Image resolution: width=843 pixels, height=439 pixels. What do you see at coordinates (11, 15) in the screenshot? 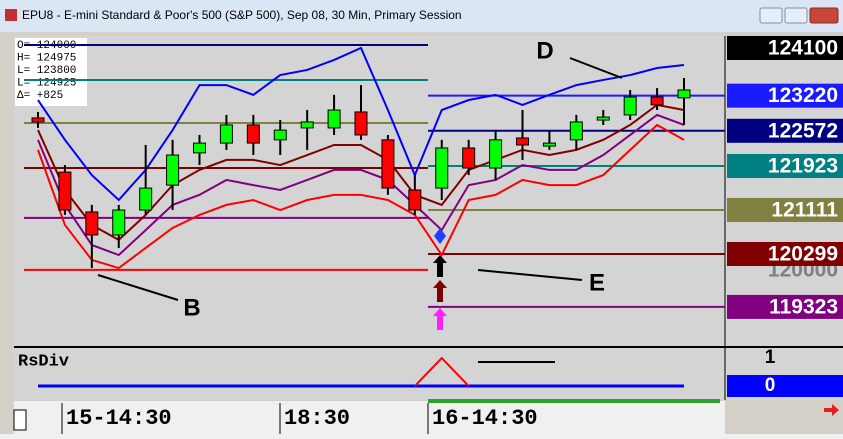
I see `app-icon` at bounding box center [11, 15].